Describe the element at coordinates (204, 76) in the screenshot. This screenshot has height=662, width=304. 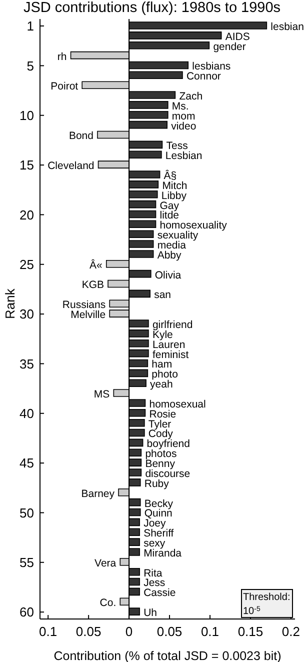
I see `annotation: Connor` at that location.